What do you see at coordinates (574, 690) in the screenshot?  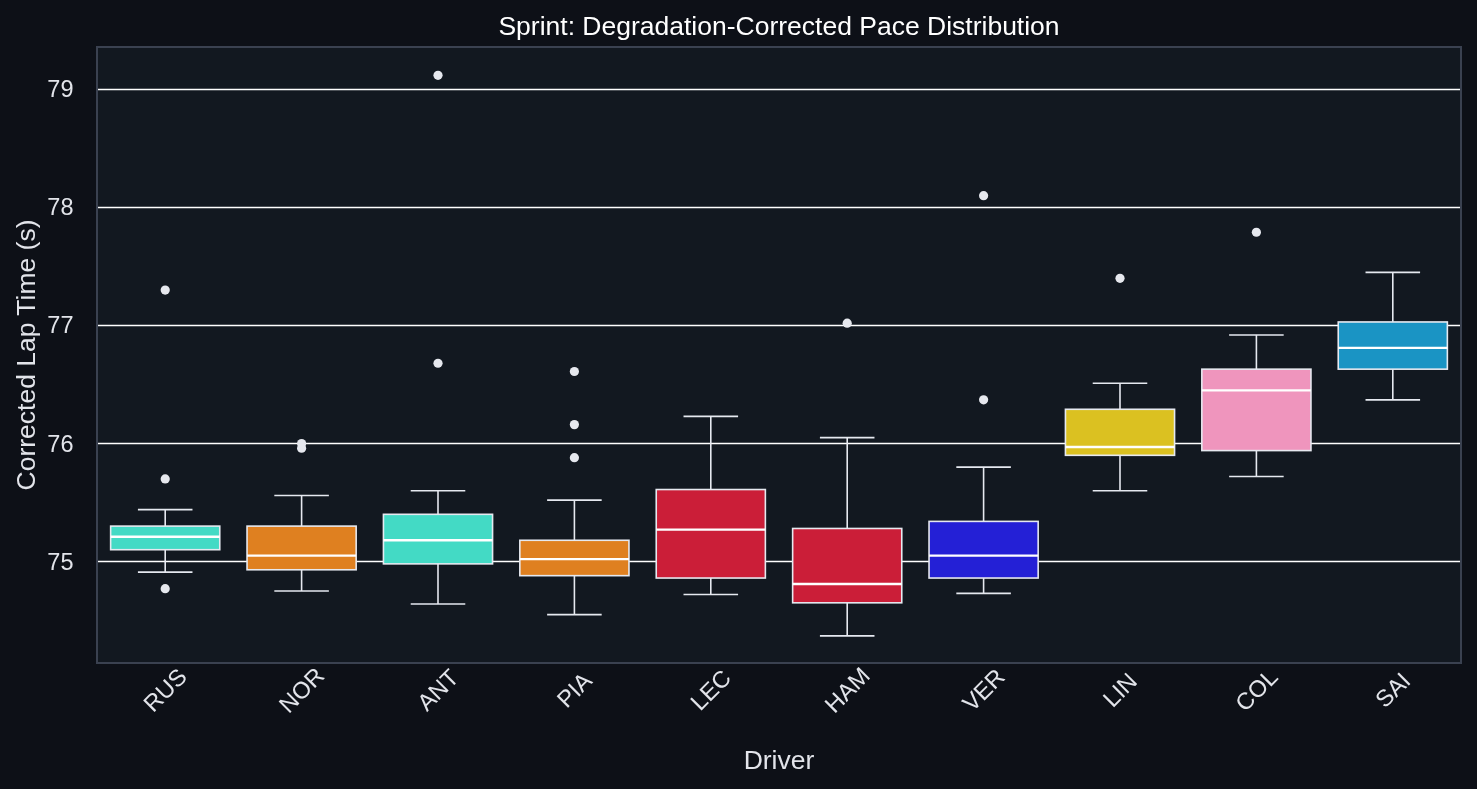 I see `x-tick-label: PIA` at bounding box center [574, 690].